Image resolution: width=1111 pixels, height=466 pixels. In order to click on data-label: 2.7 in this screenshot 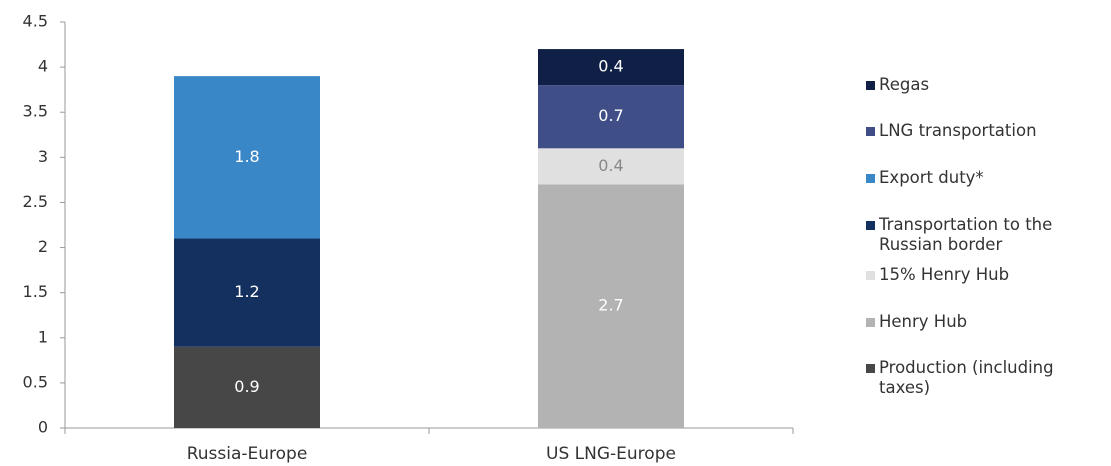, I will do `click(610, 305)`.